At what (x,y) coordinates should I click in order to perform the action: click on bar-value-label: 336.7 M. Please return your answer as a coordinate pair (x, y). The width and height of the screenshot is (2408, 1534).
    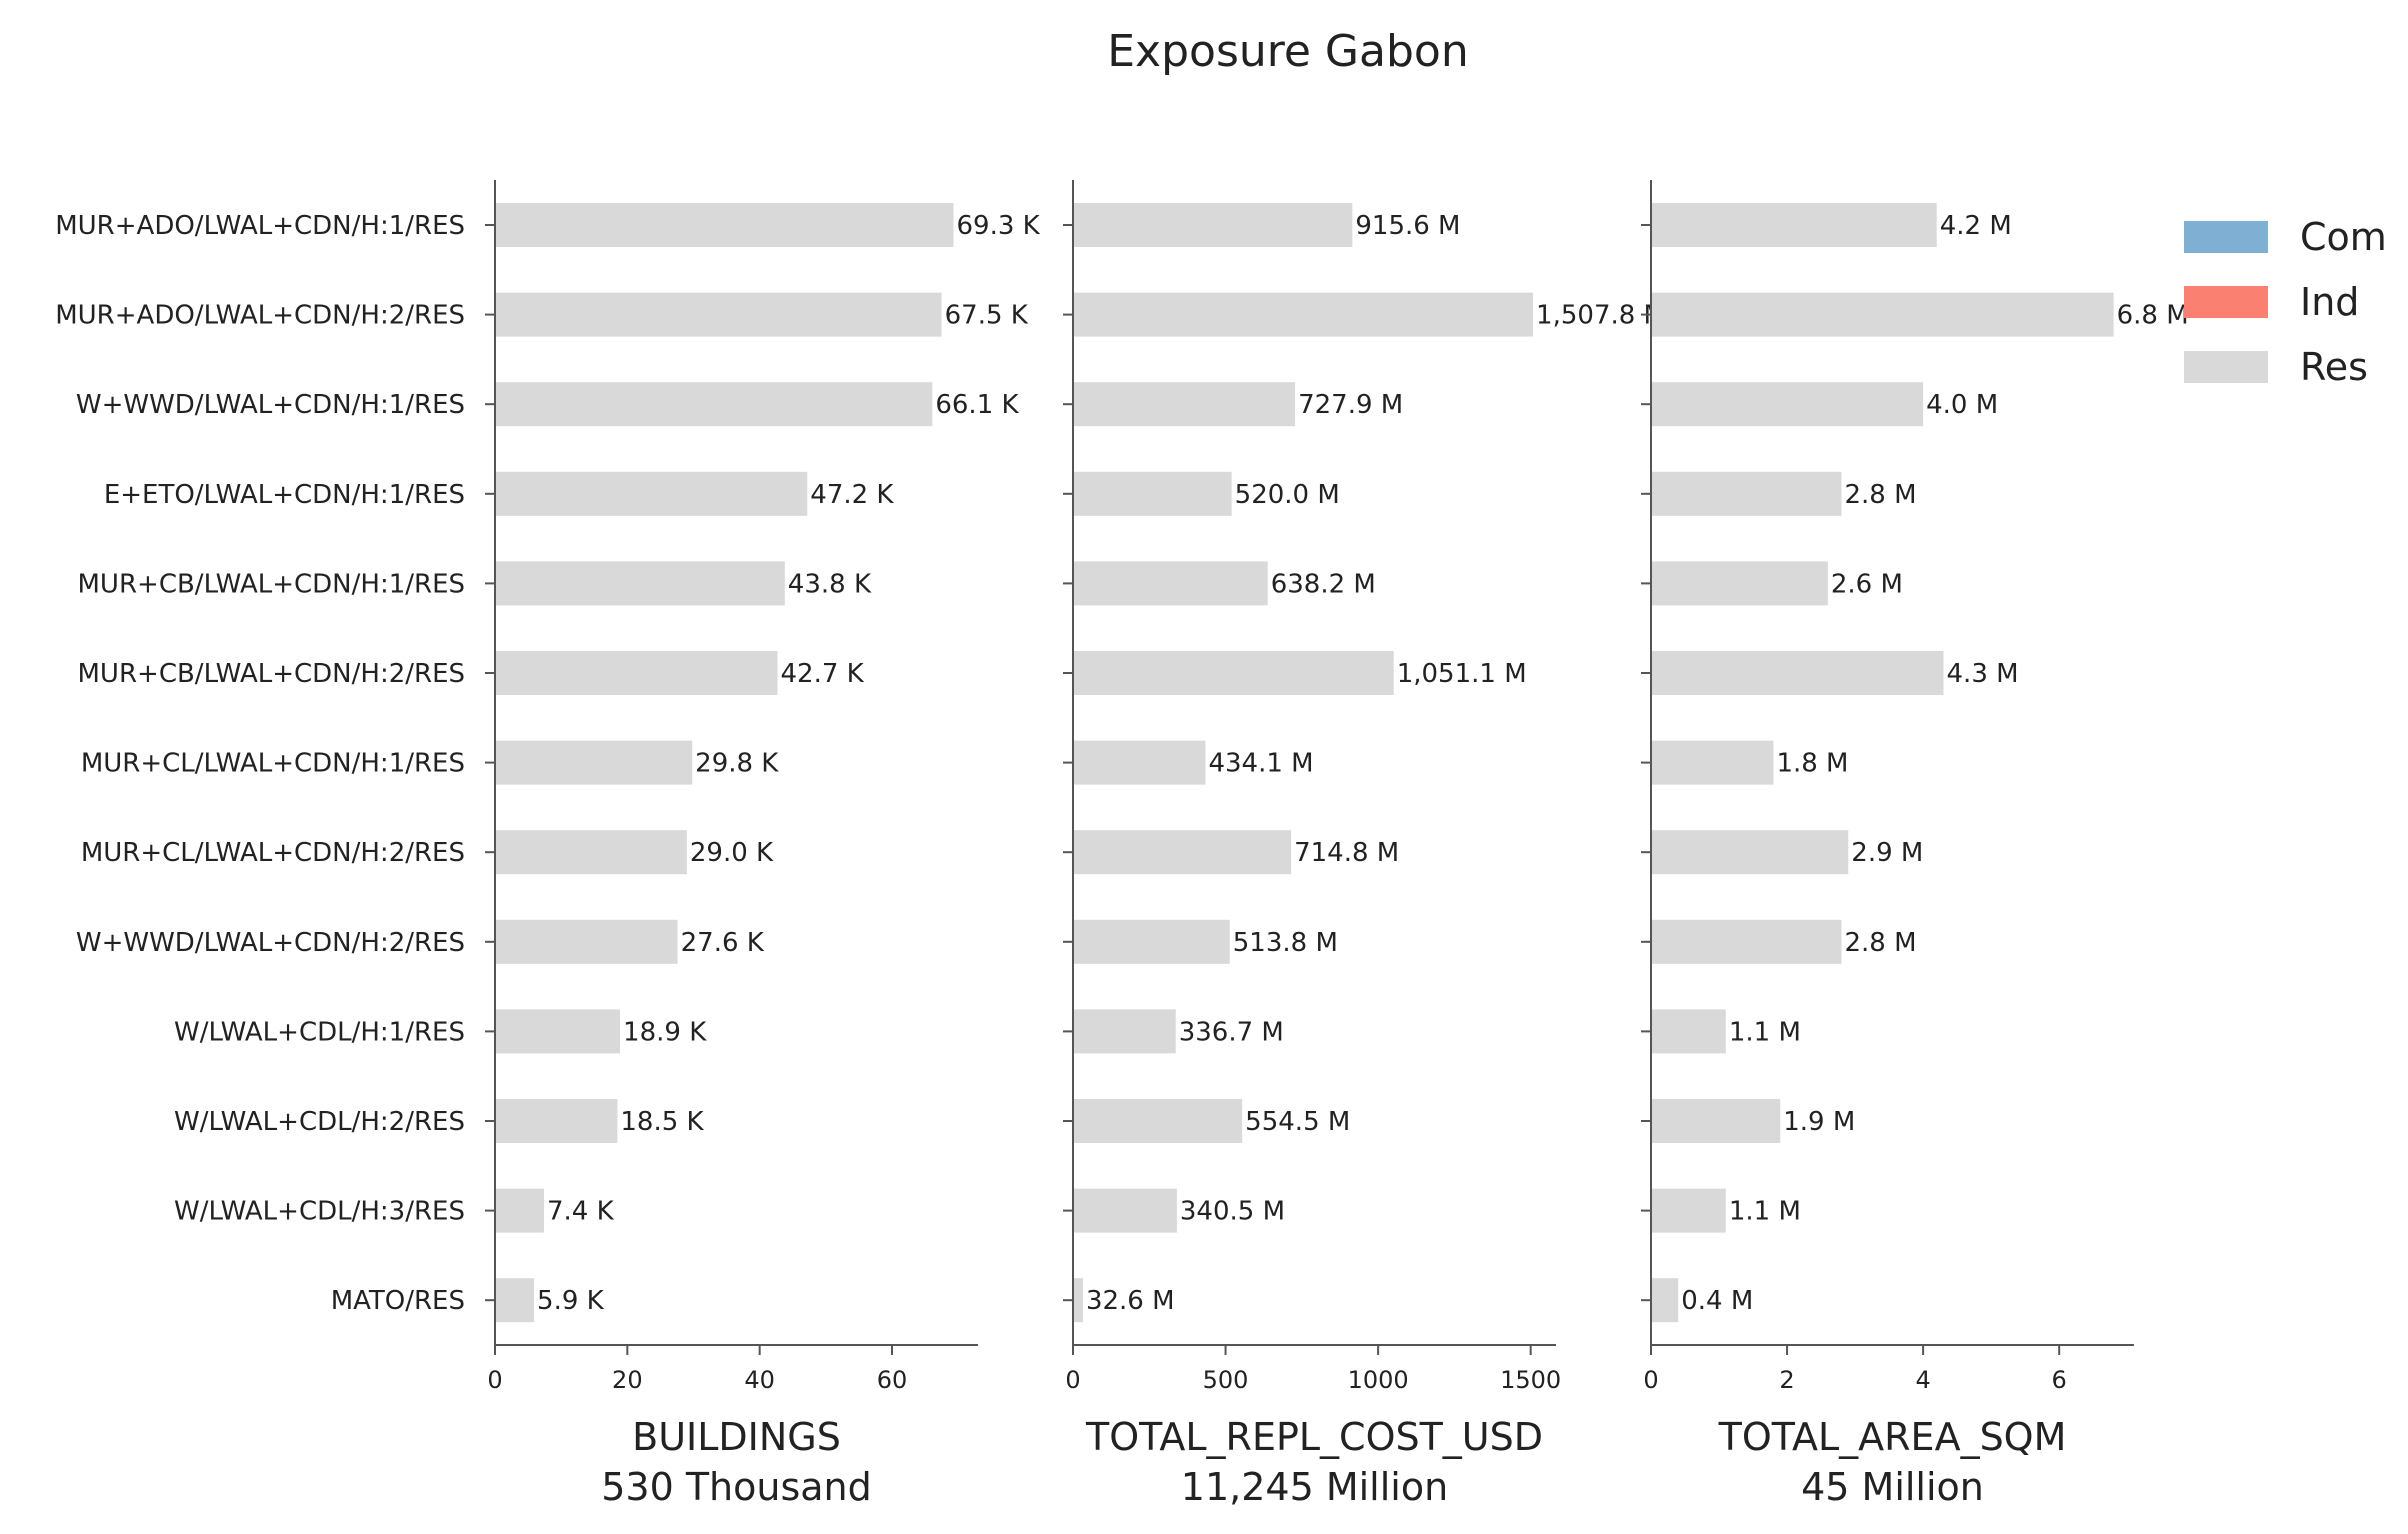
    Looking at the image, I should click on (1231, 1032).